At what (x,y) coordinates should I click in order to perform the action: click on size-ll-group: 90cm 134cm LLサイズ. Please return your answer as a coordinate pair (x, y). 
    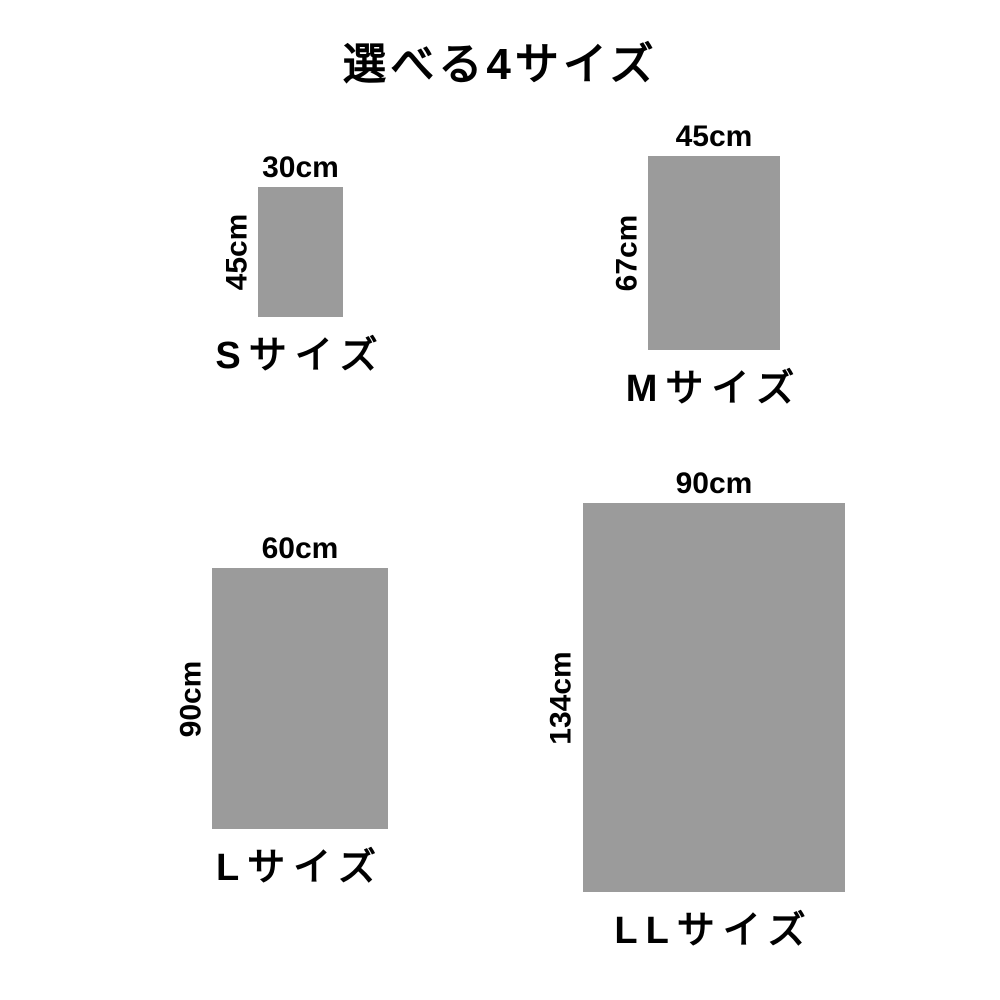
    Looking at the image, I should click on (695, 709).